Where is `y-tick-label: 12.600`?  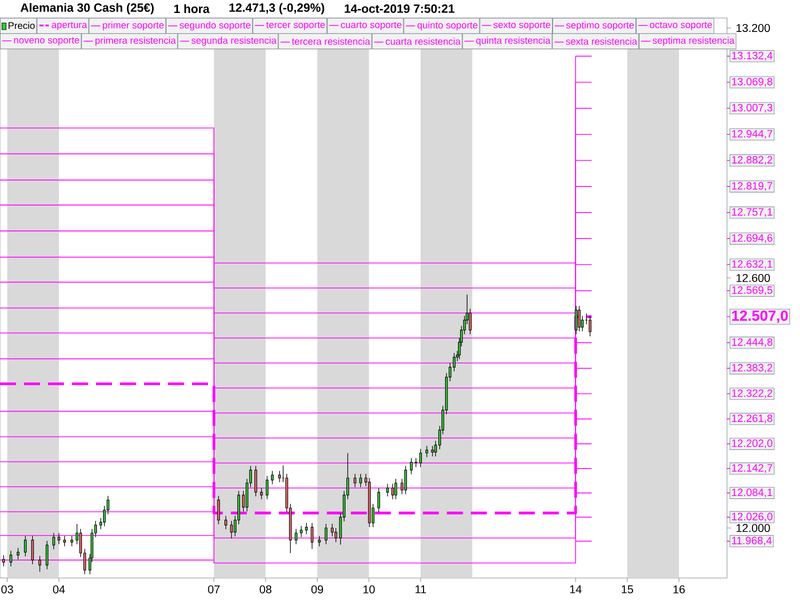
y-tick-label: 12.600 is located at coordinates (753, 278).